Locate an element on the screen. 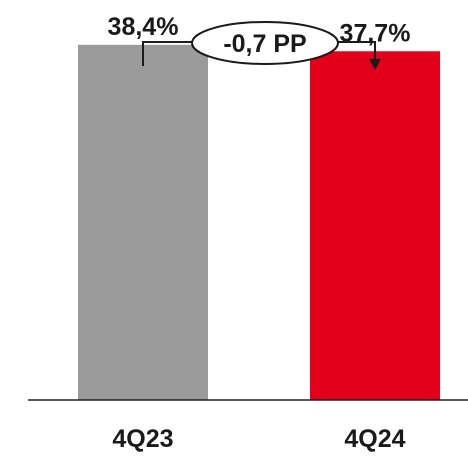  category-labels-group: 4Q23 4Q24 is located at coordinates (258, 439).